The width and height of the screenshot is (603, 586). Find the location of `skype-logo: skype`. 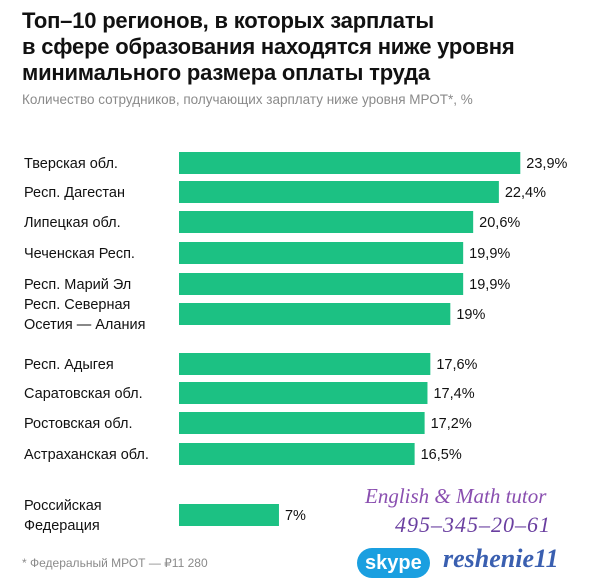

skype-logo: skype is located at coordinates (393, 563).